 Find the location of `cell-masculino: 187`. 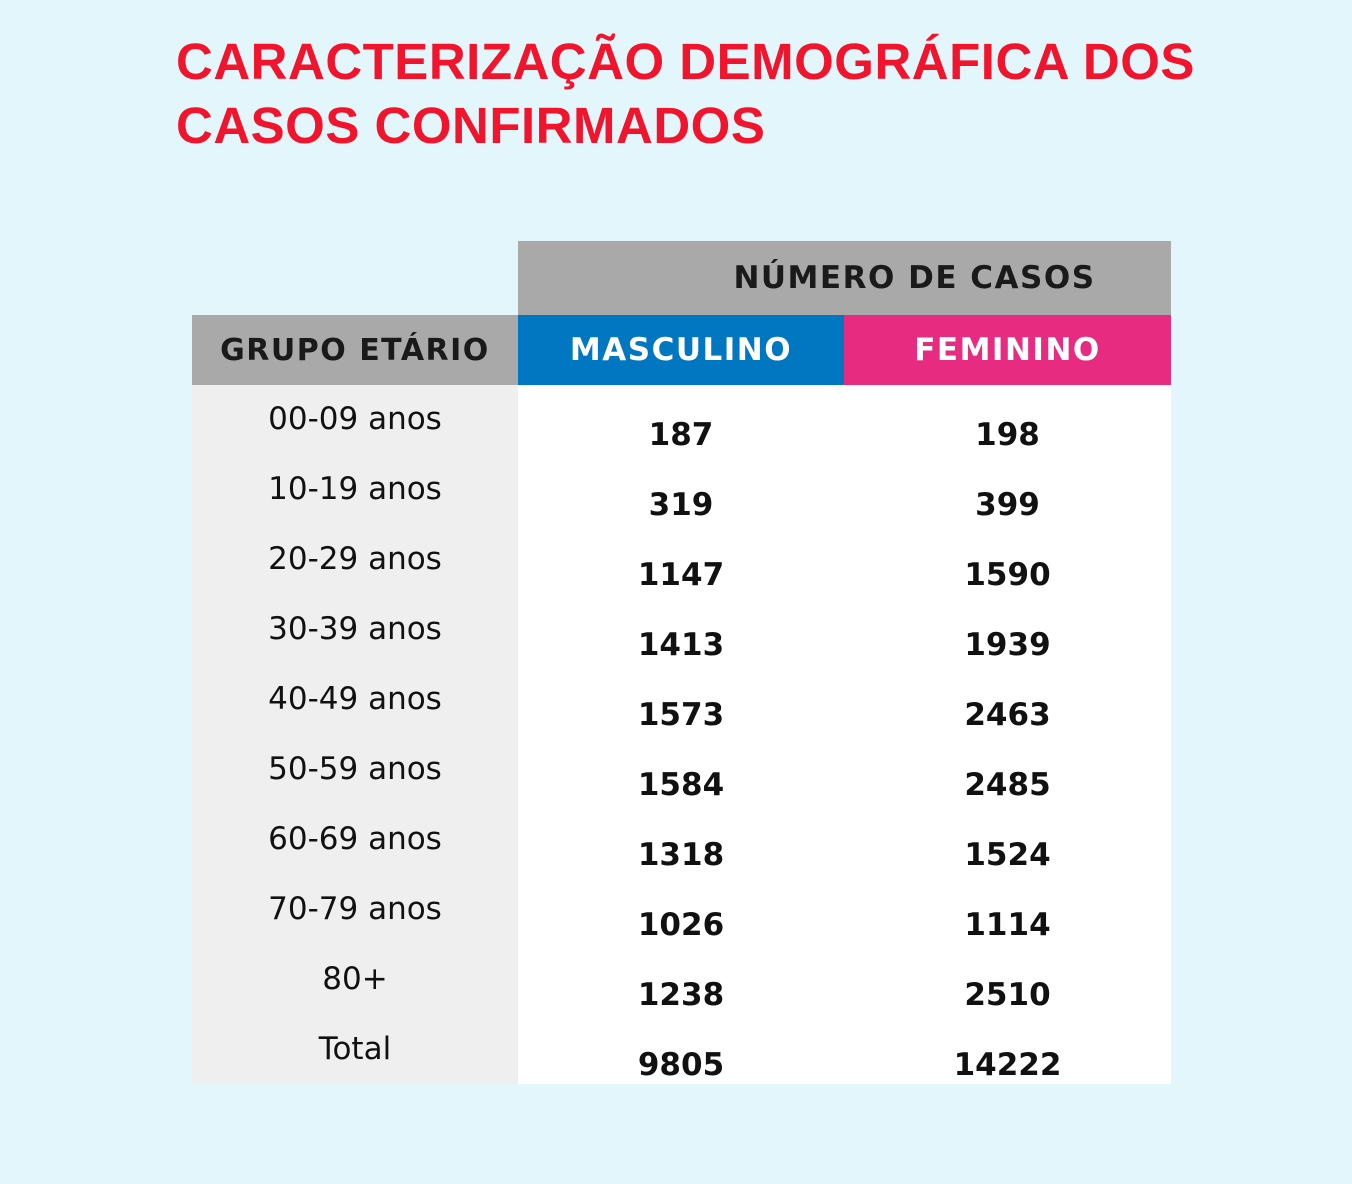

cell-masculino: 187 is located at coordinates (681, 435).